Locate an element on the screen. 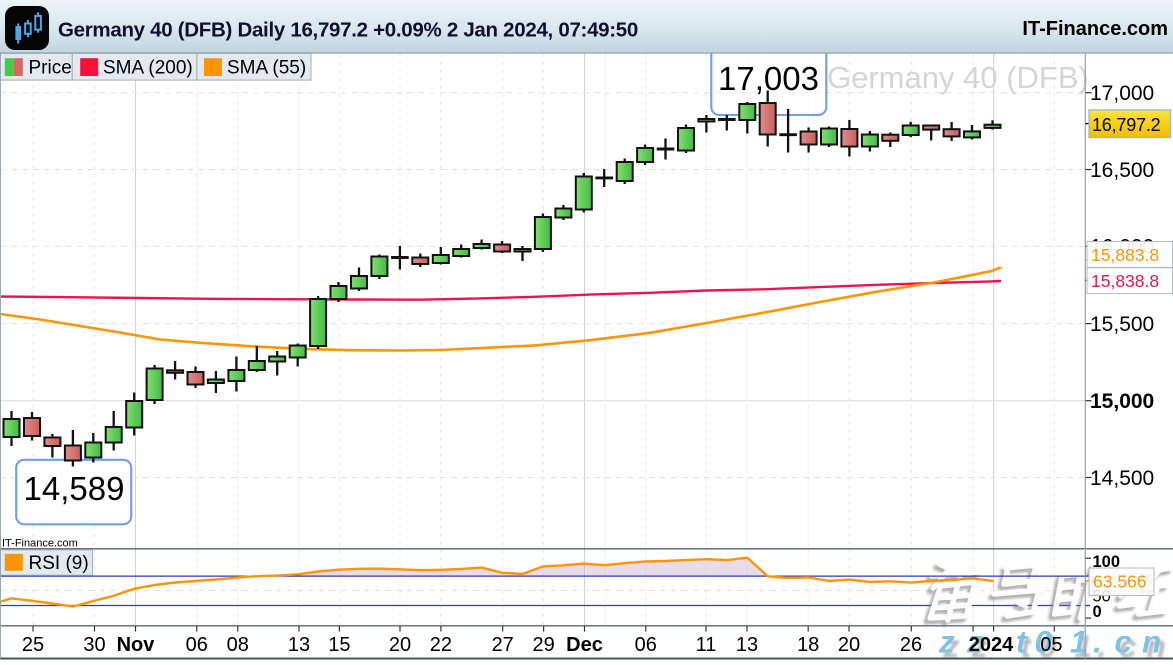 This screenshot has height=665, width=1173. svg-text: 14,500 is located at coordinates (1122, 478).